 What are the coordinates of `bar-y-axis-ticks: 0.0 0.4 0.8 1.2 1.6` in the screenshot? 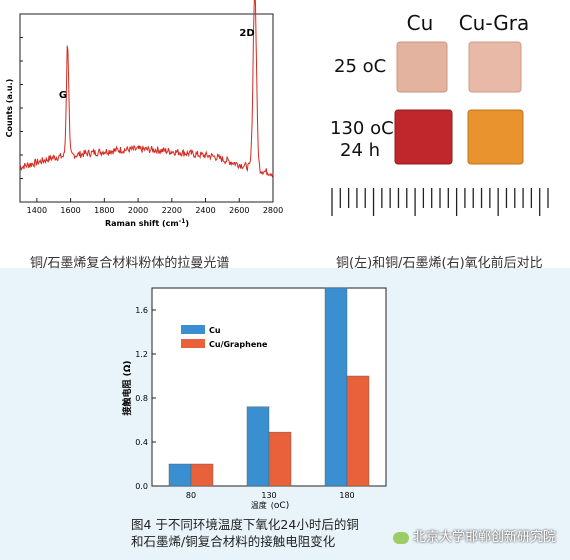 It's located at (145, 398).